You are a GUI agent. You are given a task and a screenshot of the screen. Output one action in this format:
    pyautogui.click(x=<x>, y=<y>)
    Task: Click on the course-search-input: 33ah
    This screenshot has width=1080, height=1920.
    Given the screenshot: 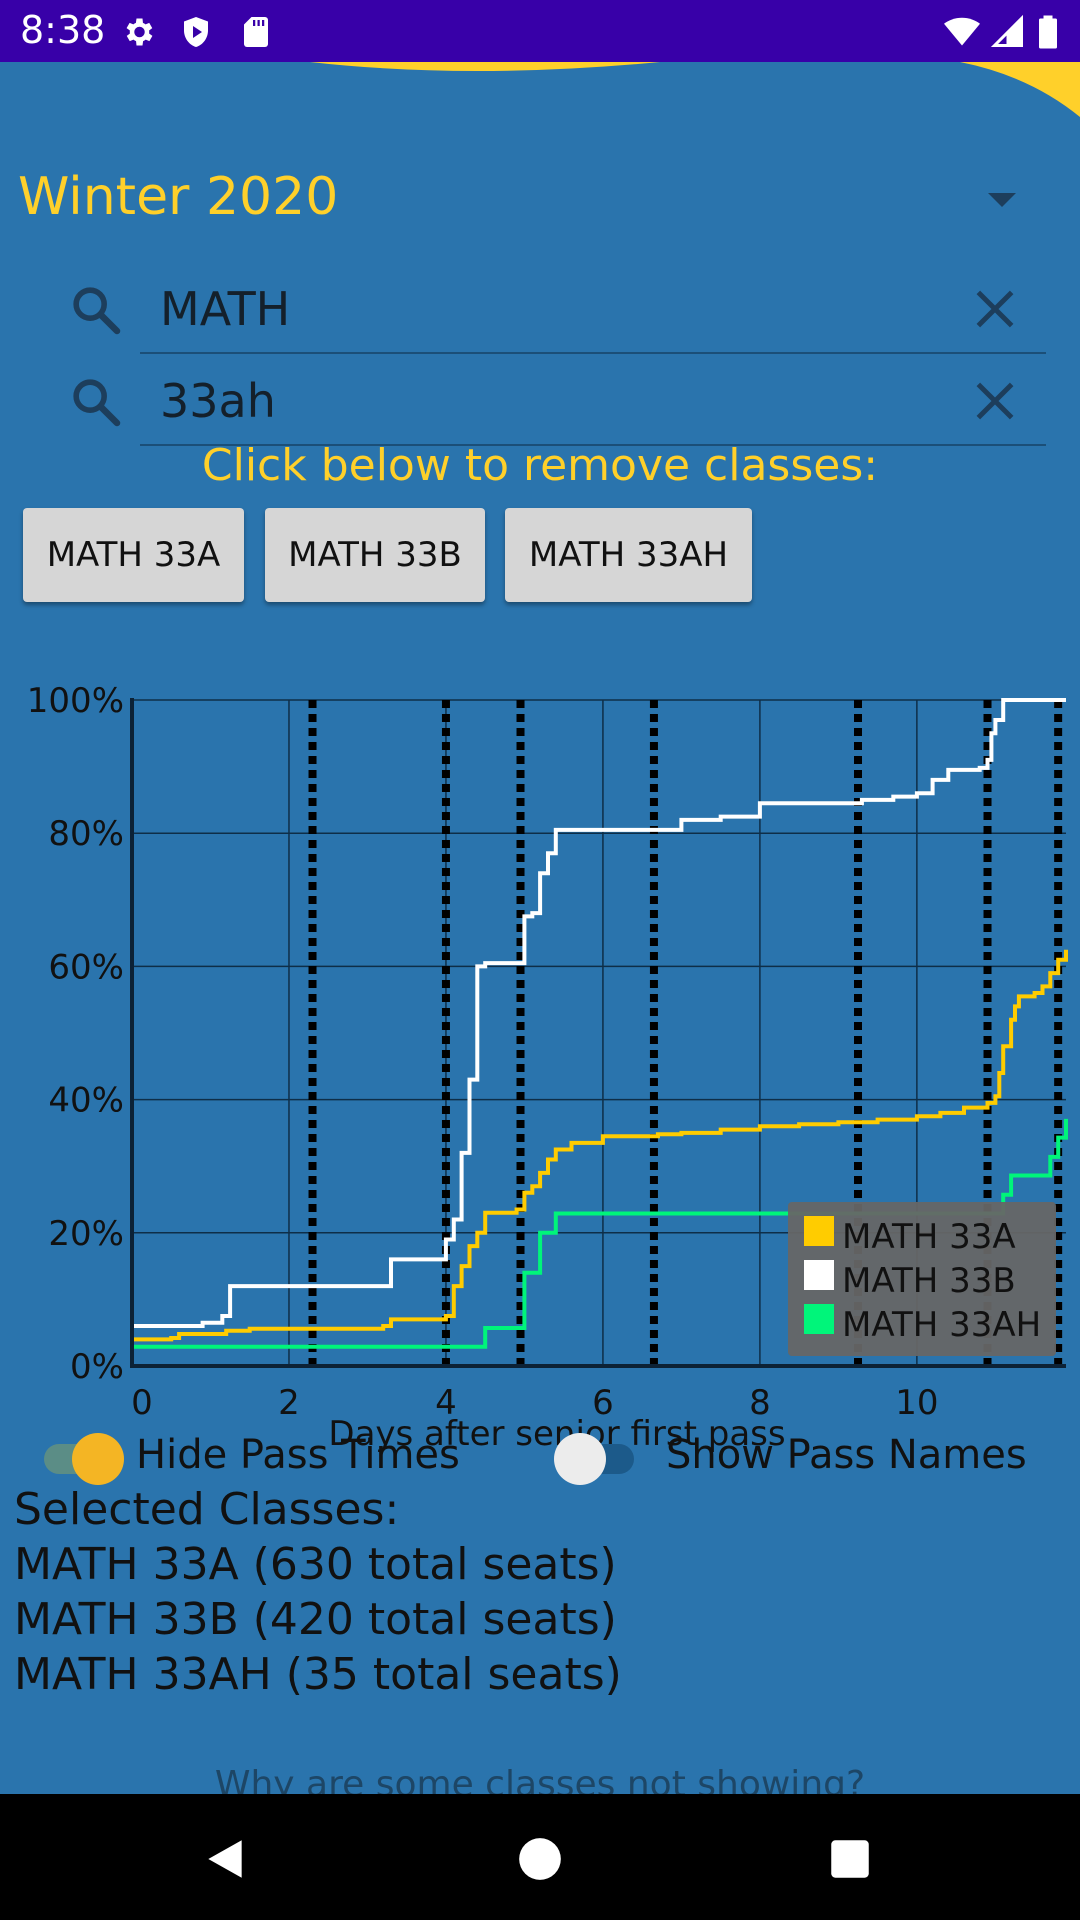 What is the action you would take?
    pyautogui.click(x=218, y=401)
    